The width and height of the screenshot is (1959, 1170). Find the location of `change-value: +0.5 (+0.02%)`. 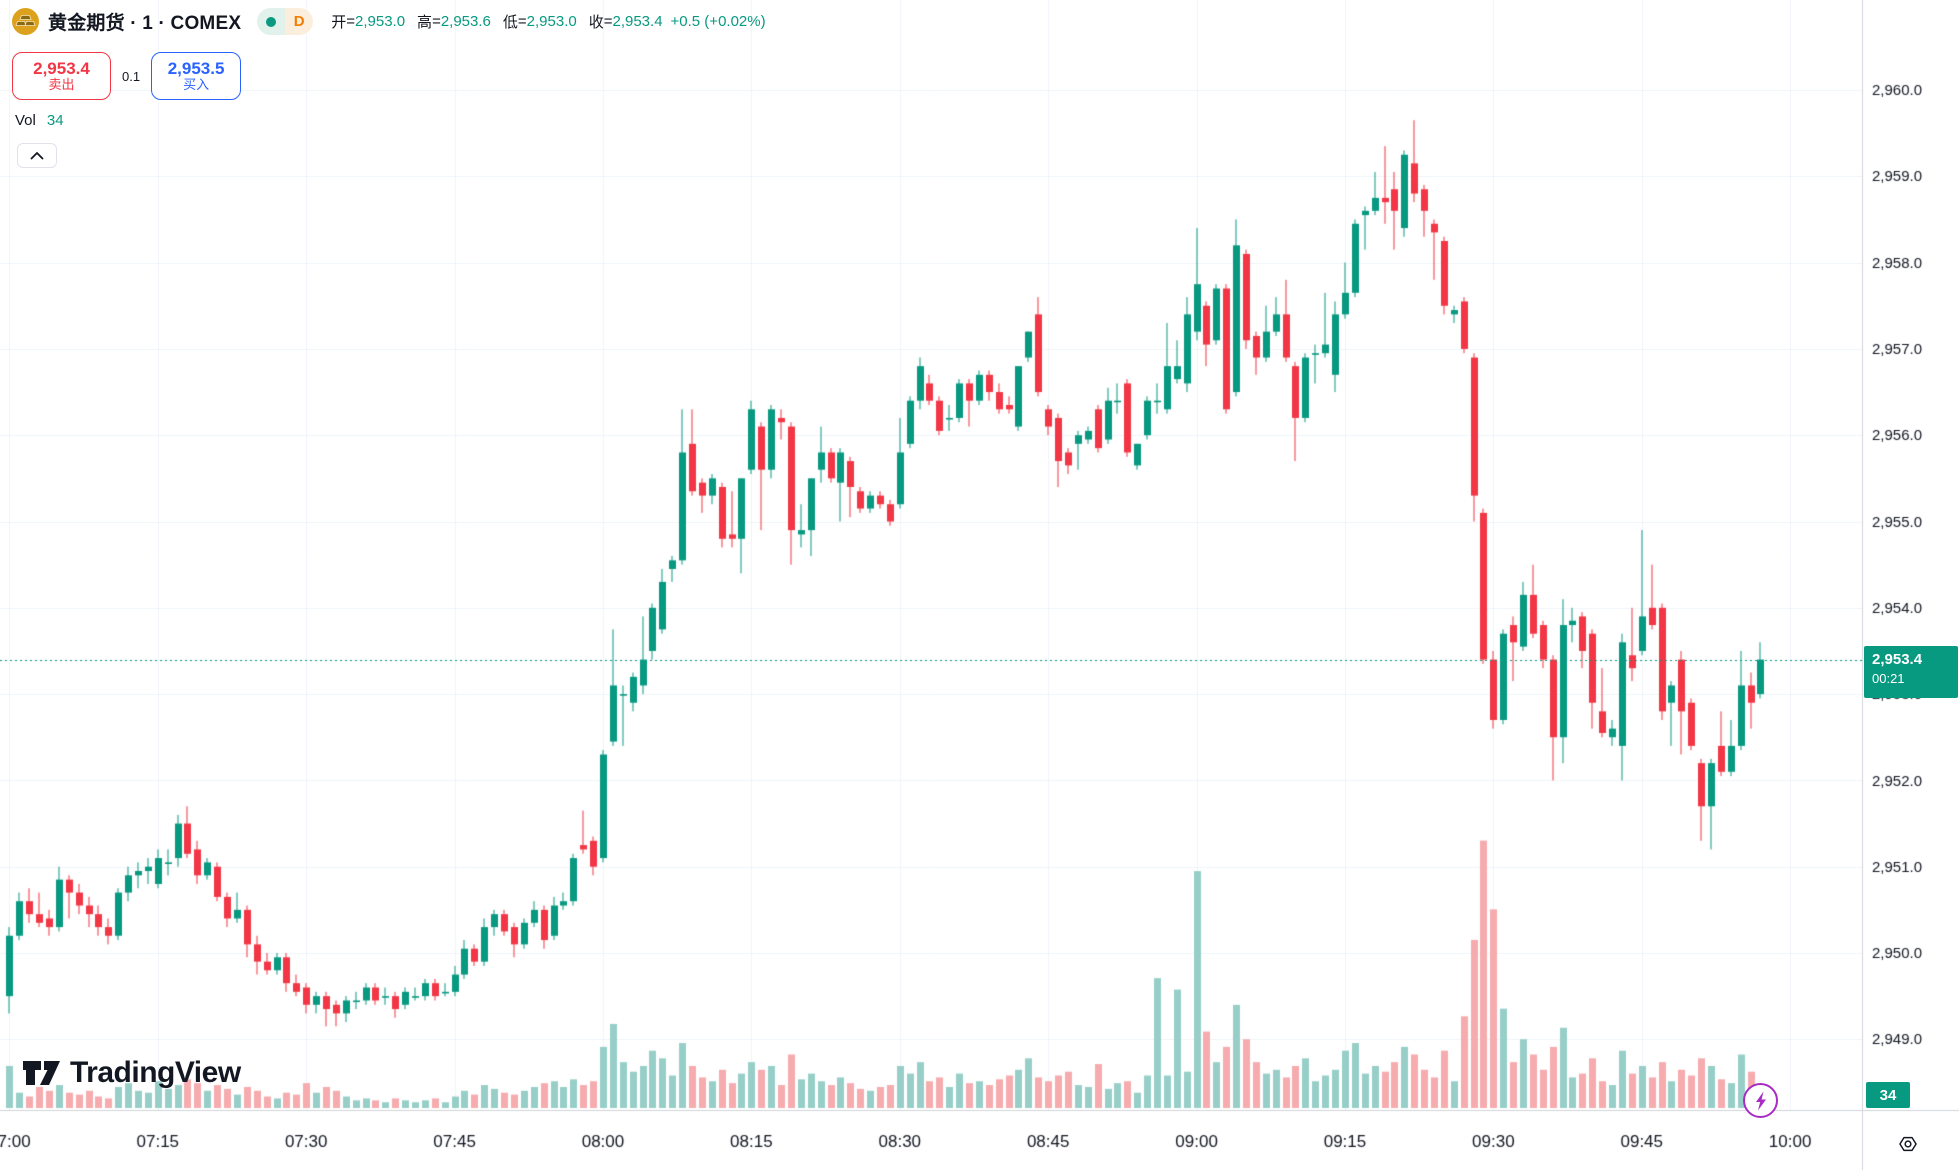

change-value: +0.5 (+0.02%) is located at coordinates (718, 21).